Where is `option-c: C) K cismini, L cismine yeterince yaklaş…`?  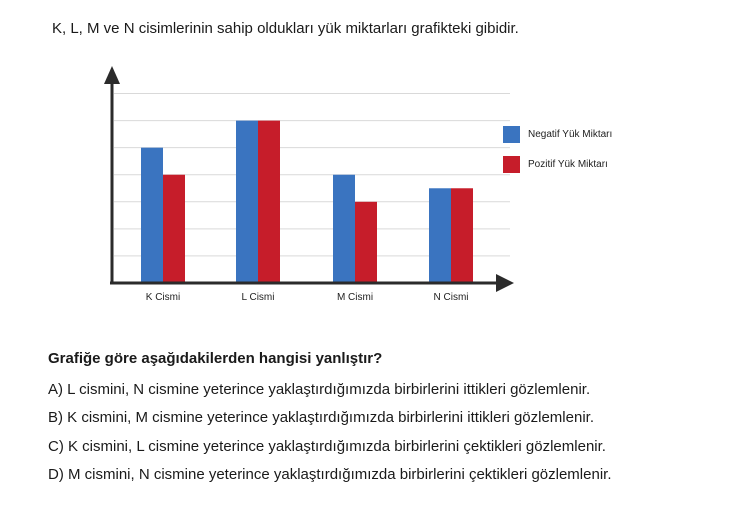 option-c: C) K cismini, L cismine yeterince yaklaş… is located at coordinates (327, 446).